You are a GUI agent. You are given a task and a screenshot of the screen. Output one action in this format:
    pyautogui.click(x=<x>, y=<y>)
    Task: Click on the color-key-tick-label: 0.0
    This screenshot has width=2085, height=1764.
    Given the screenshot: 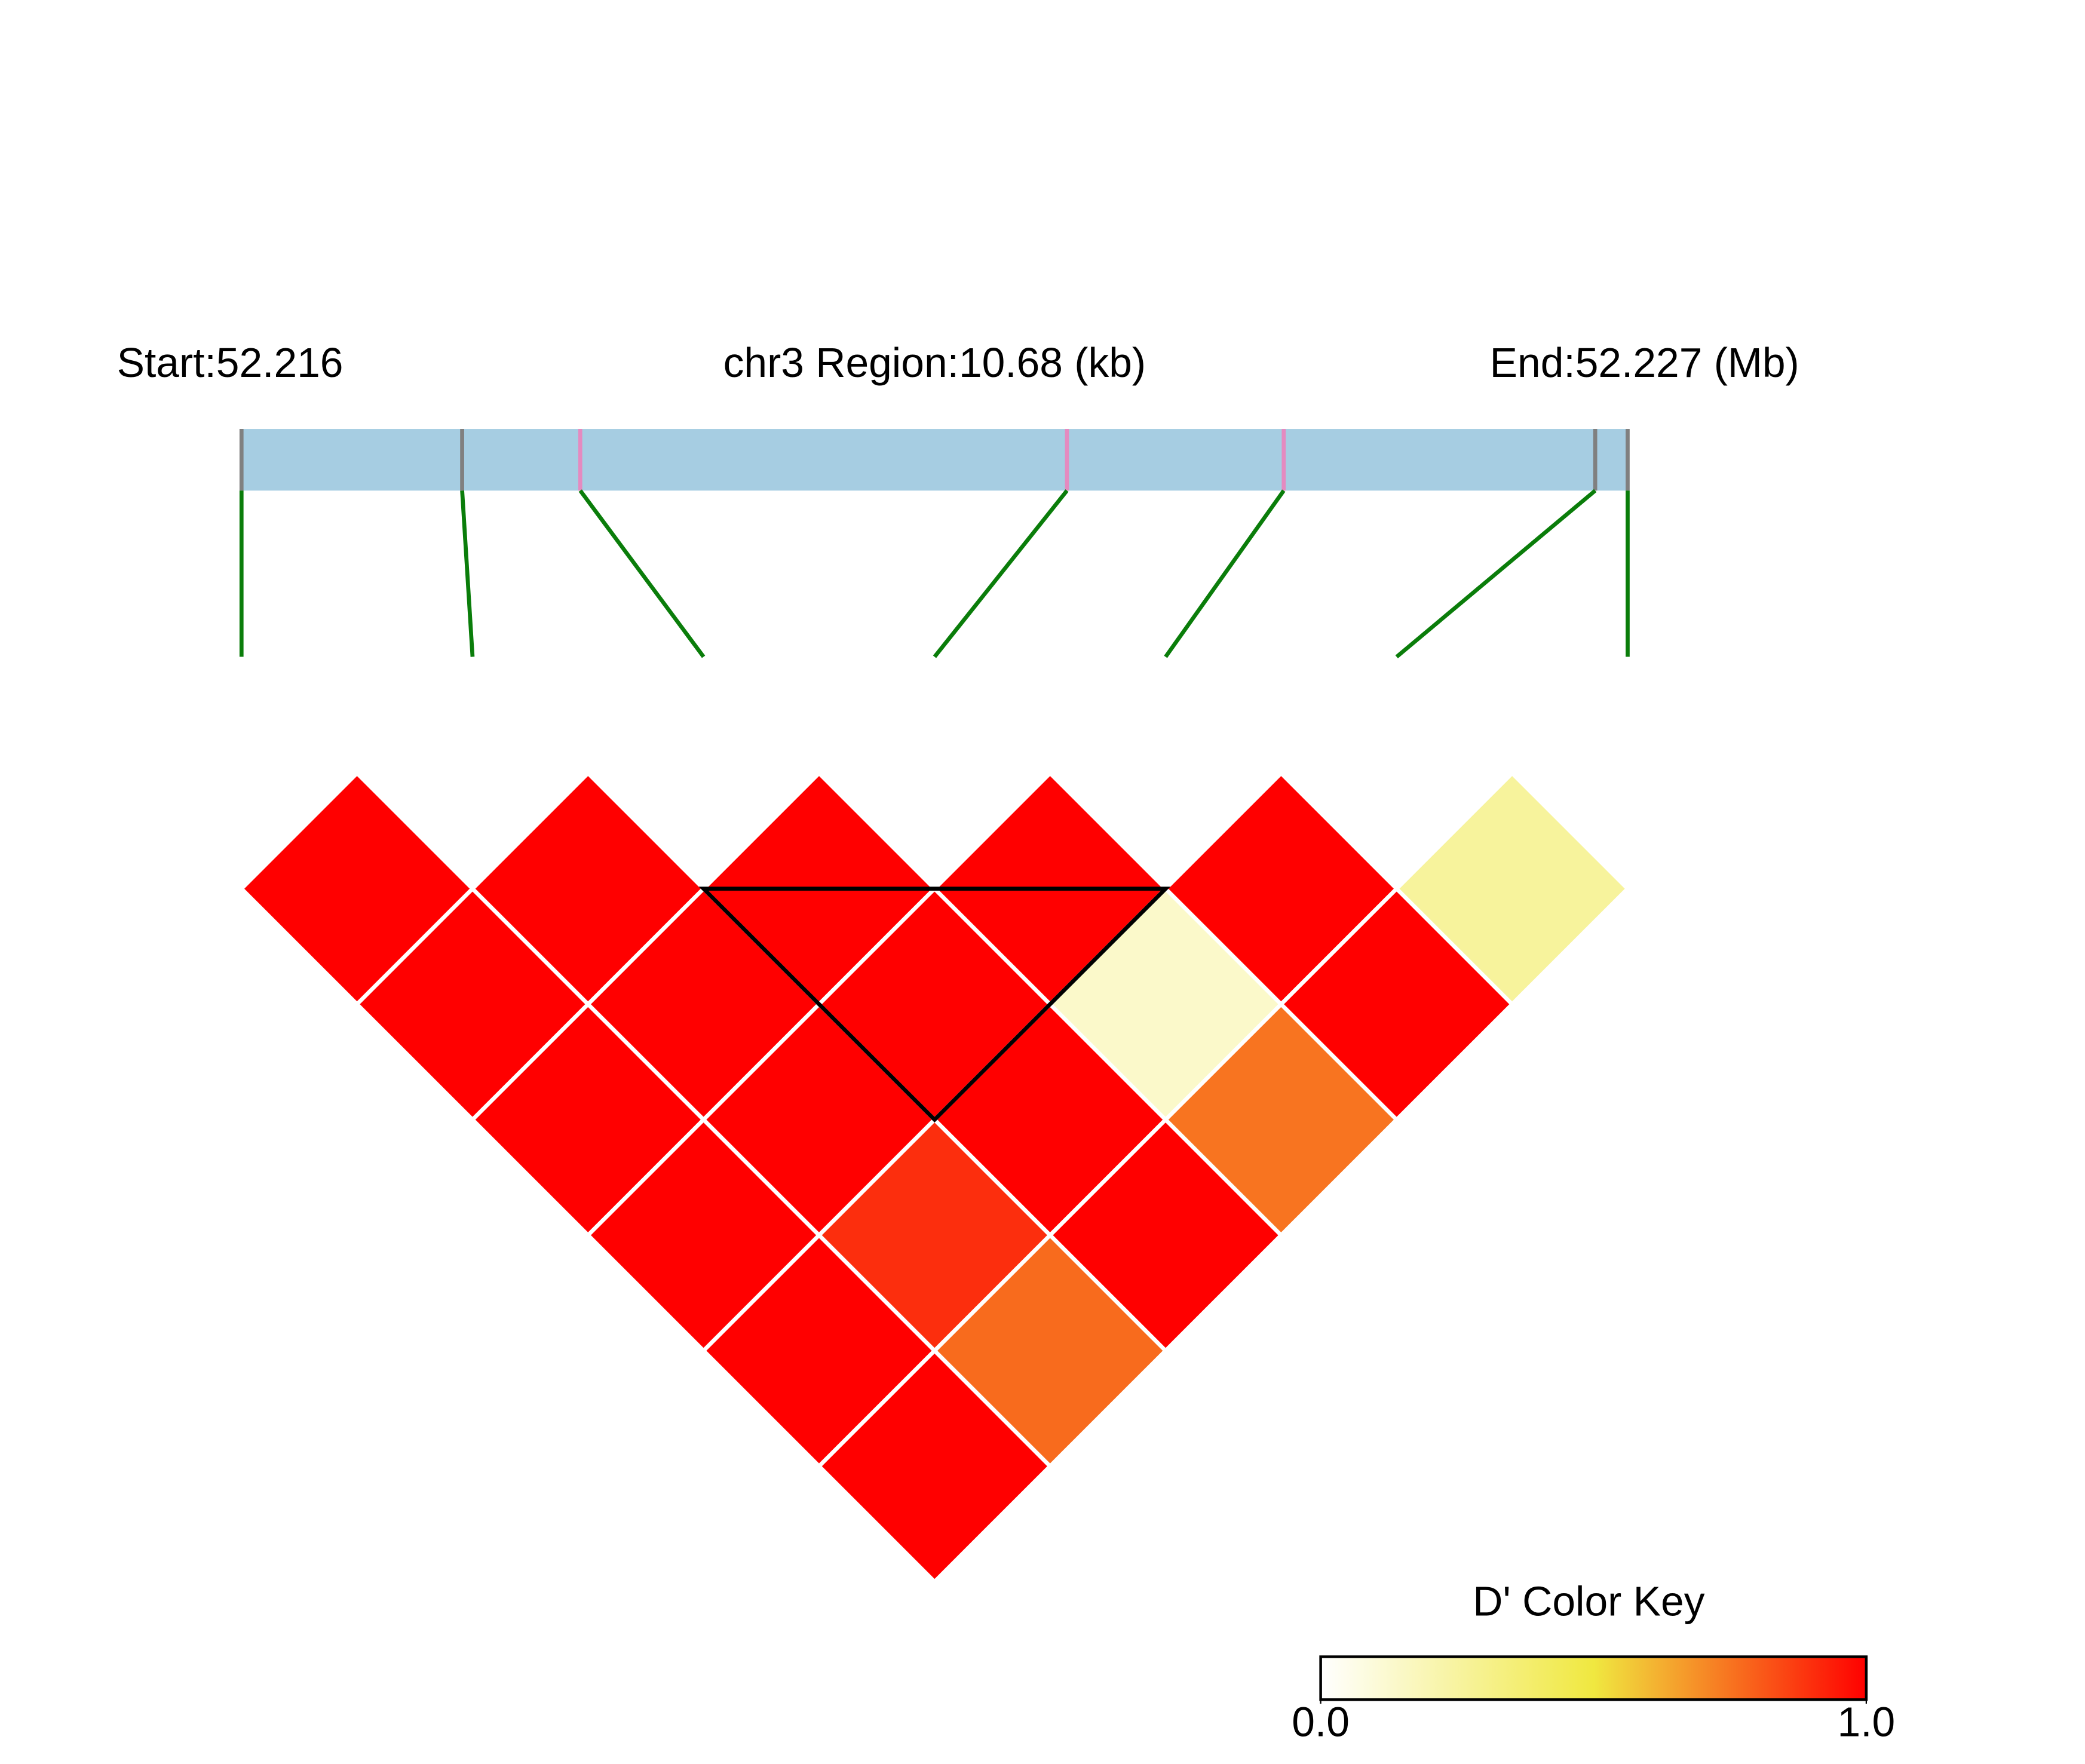 What is the action you would take?
    pyautogui.click(x=1321, y=1721)
    